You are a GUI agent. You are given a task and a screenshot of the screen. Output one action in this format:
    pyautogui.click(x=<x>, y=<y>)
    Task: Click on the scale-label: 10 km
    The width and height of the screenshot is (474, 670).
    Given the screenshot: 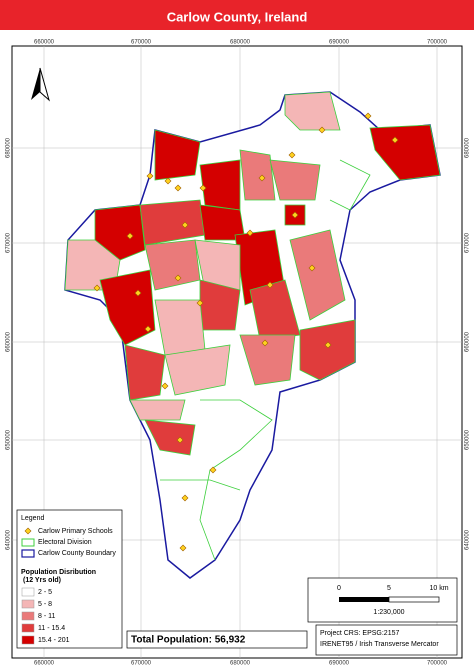 What is the action you would take?
    pyautogui.click(x=438, y=588)
    